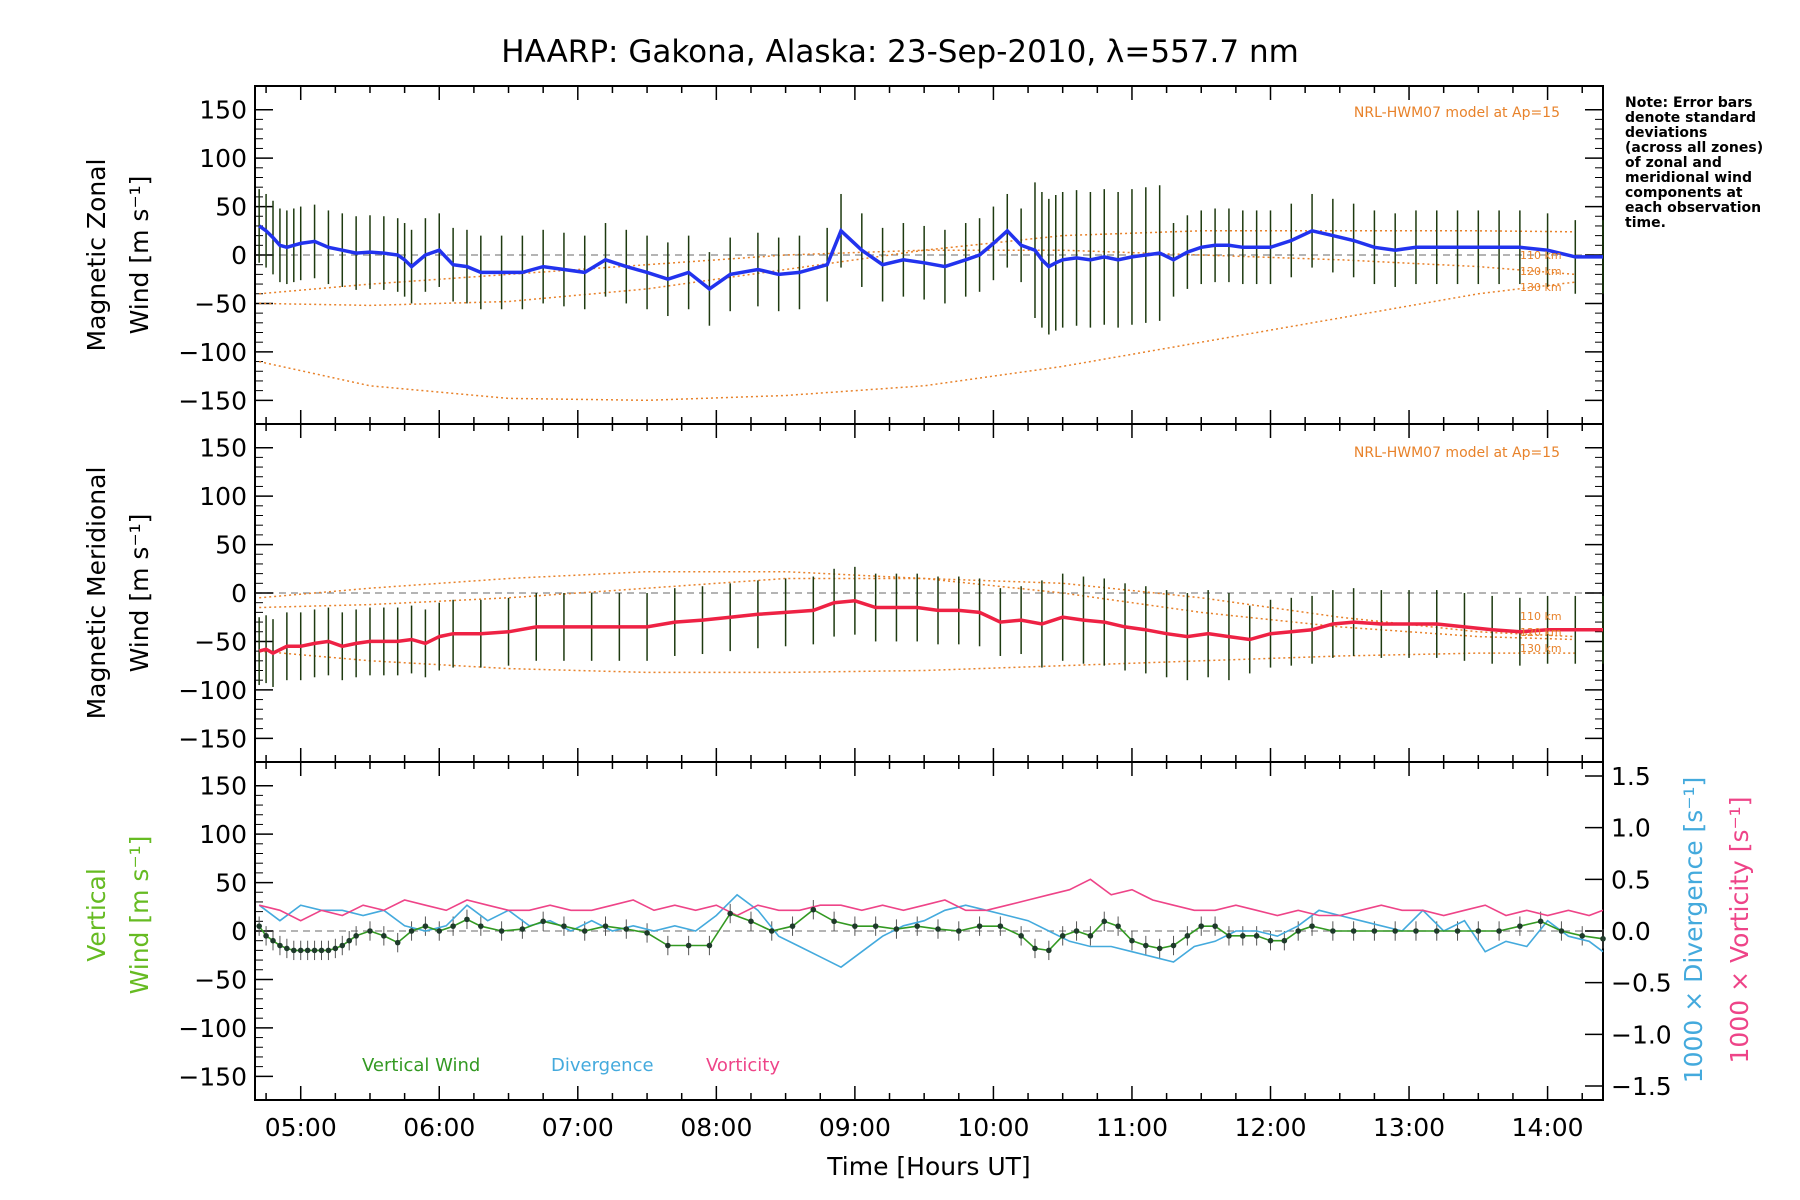  Describe the element at coordinates (1694, 148) in the screenshot. I see `note-line-4: (across all zones)` at that location.